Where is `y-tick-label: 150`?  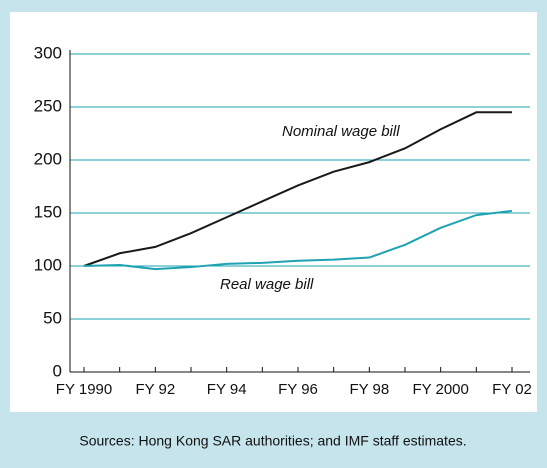
y-tick-label: 150 is located at coordinates (48, 211).